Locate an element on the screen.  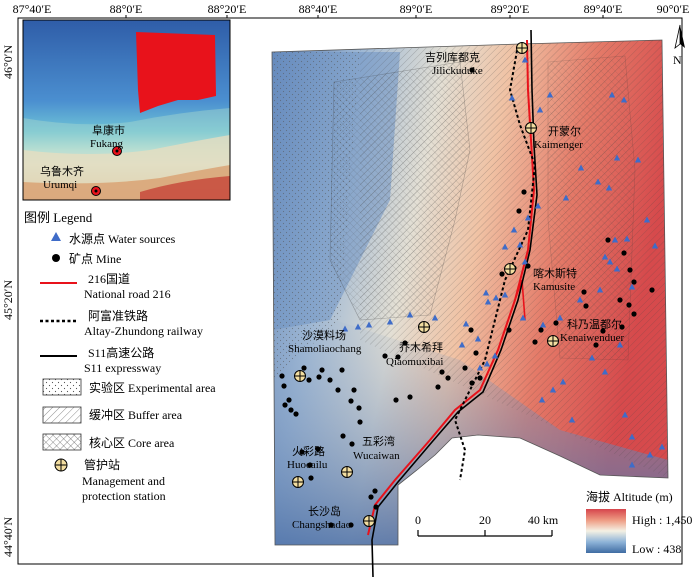
city-fukang is located at coordinates (117, 151).